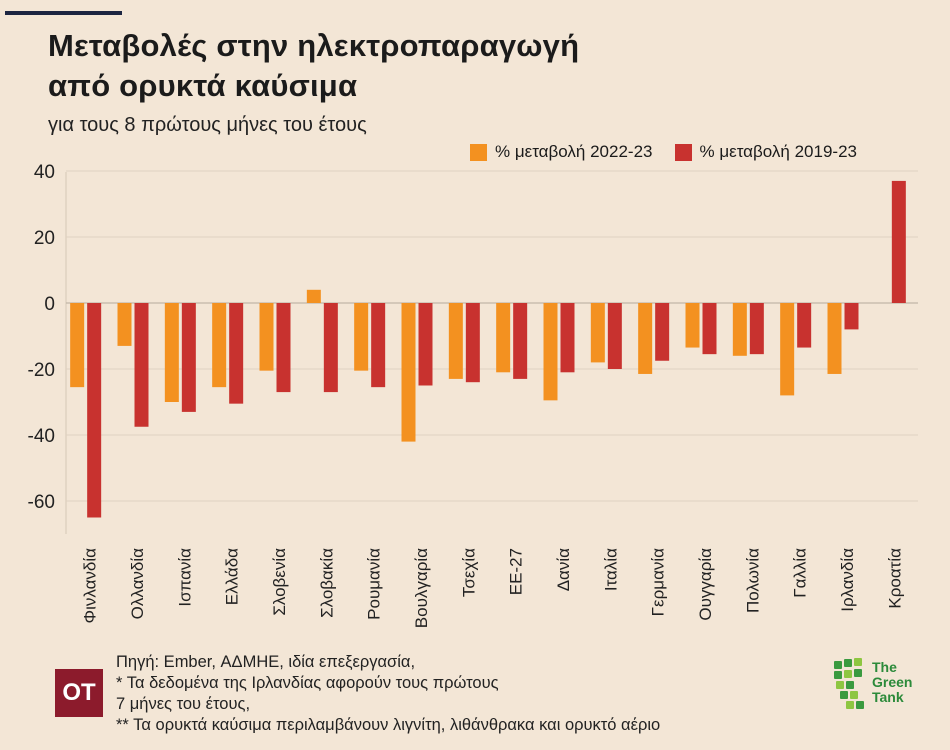  I want to click on y-tick-label: 20, so click(44, 238).